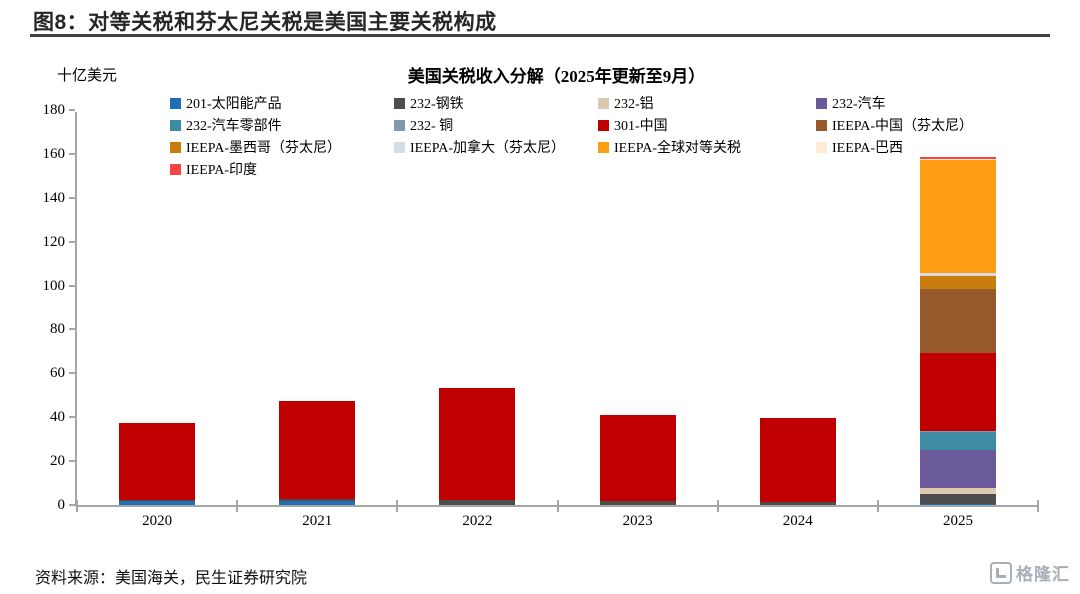  I want to click on legend-item: IEEPA-墨西哥（芬太尼）, so click(282, 147).